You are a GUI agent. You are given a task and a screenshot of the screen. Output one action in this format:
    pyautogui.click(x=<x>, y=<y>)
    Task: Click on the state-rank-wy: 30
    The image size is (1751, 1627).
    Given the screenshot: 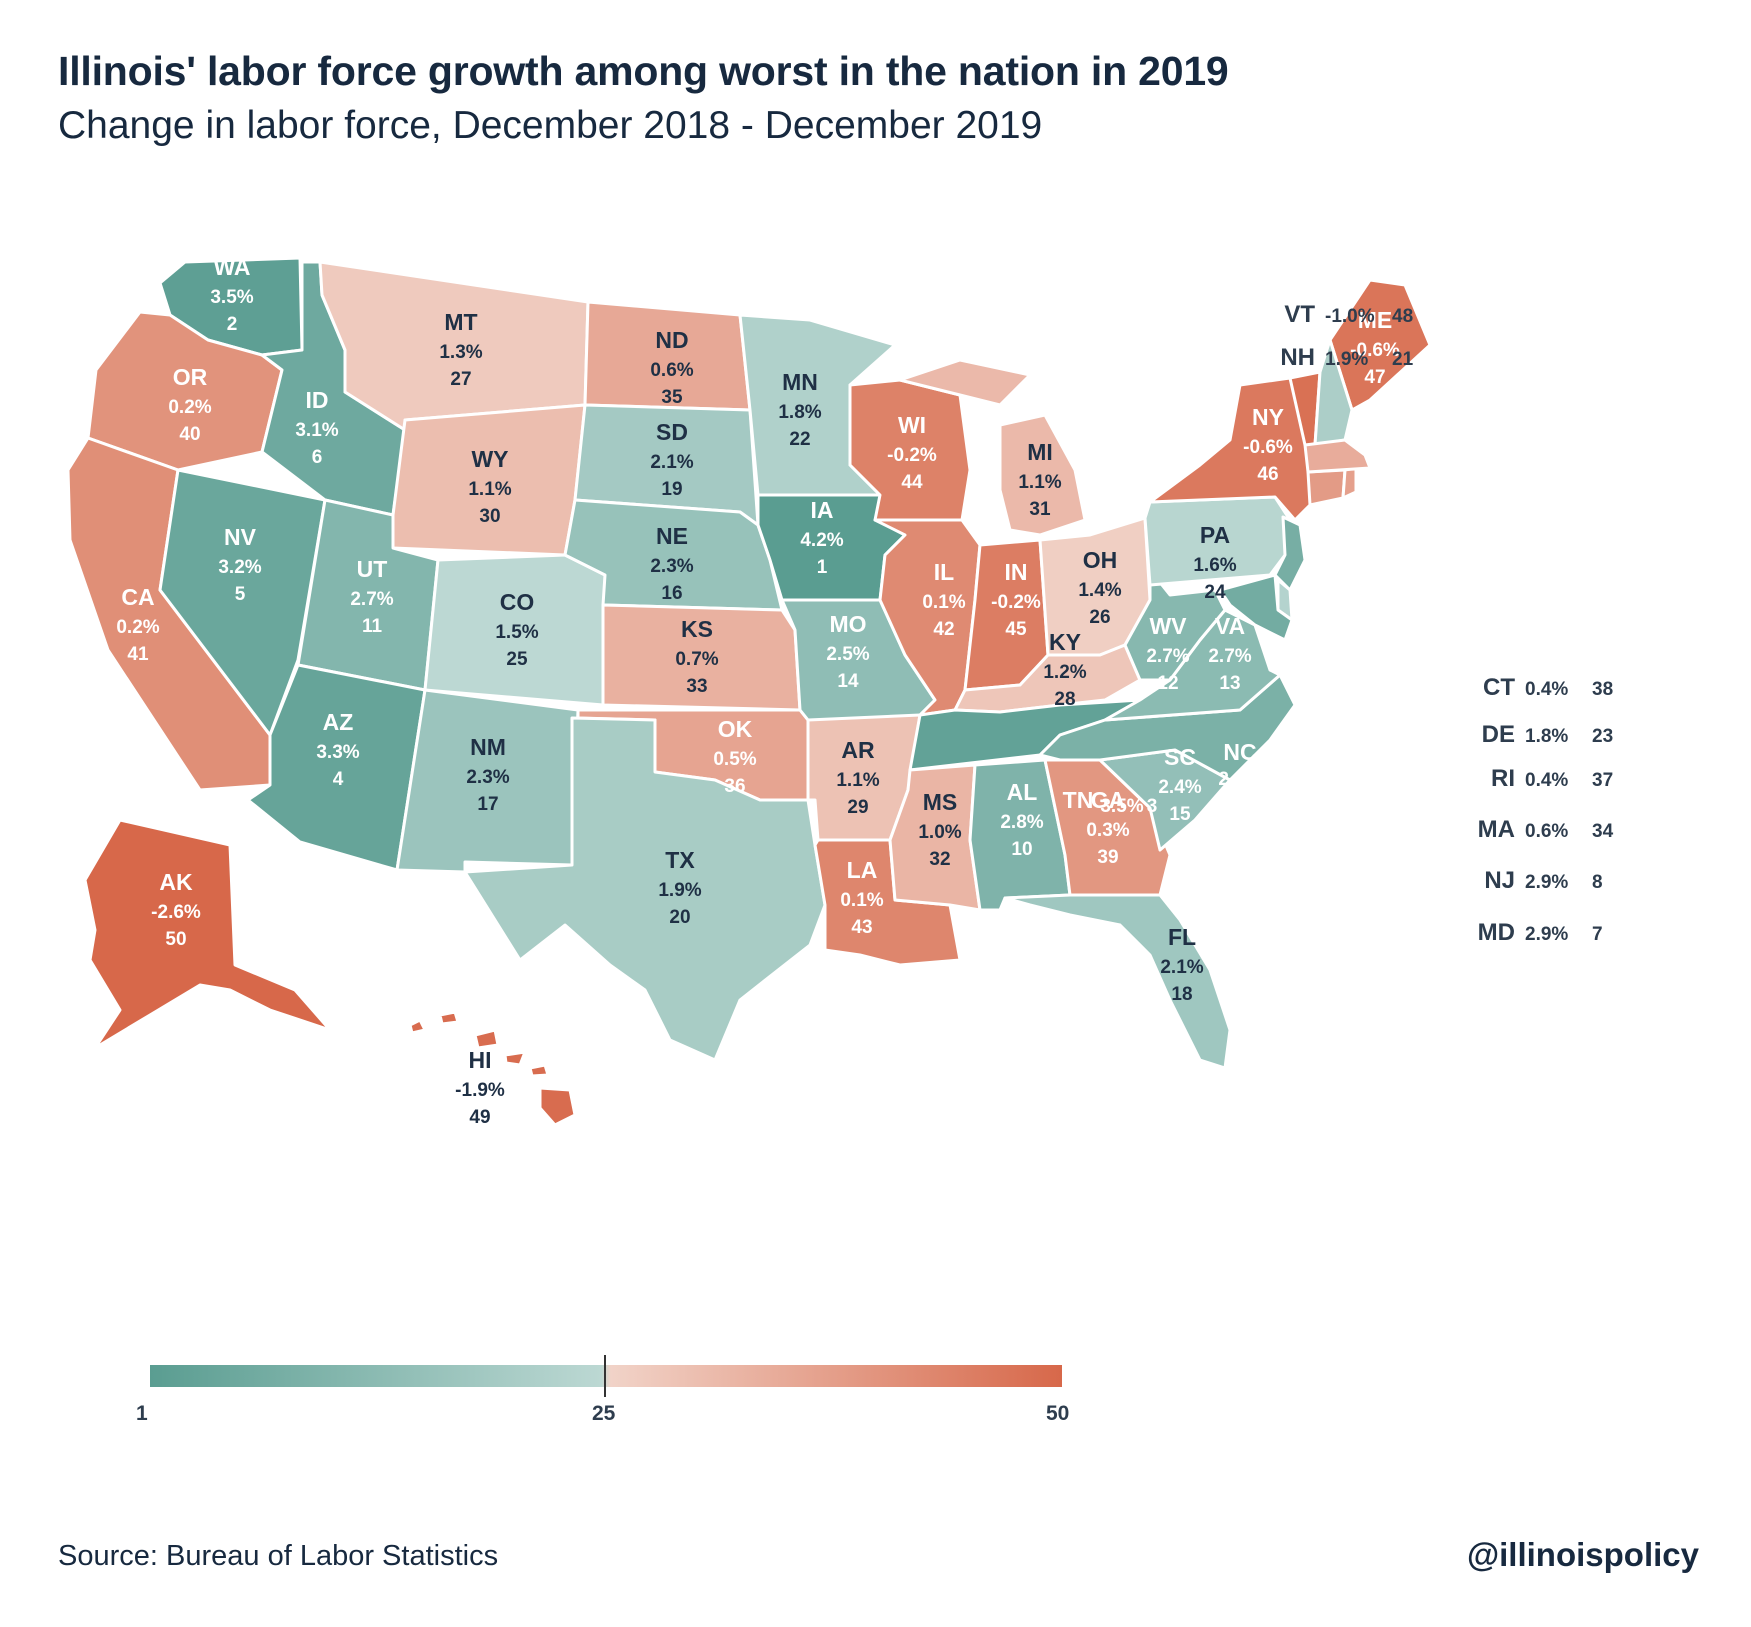 What is the action you would take?
    pyautogui.click(x=489, y=516)
    